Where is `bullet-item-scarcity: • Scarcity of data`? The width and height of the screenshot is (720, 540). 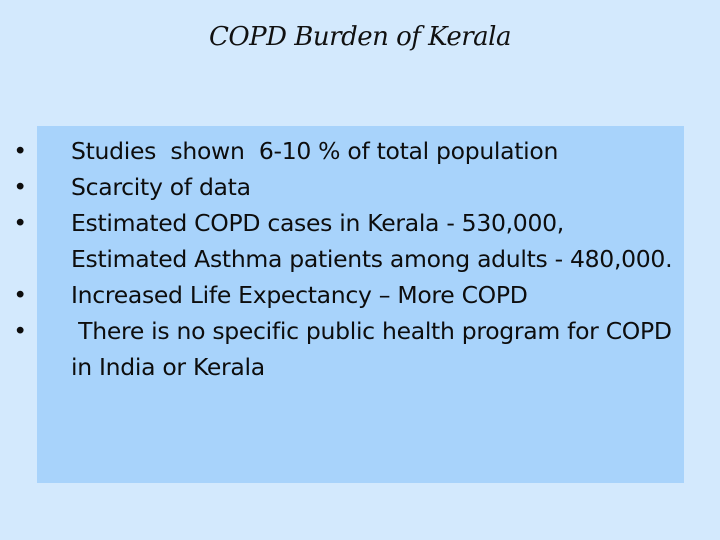 bullet-item-scarcity: • Scarcity of data is located at coordinates (348, 187).